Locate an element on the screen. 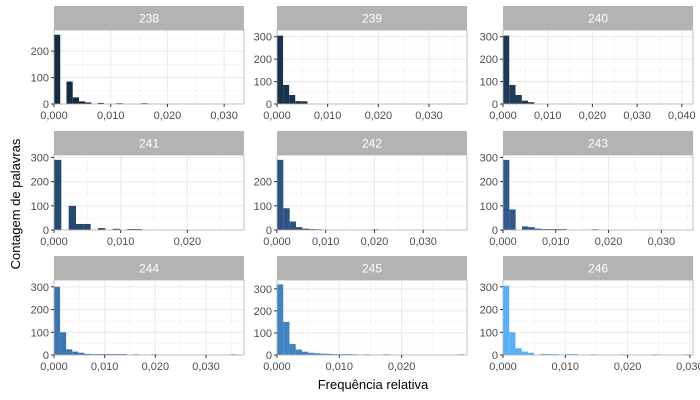 This screenshot has width=700, height=400. facet-panel: 243 0 100 200 300 0,000 0,010 0,020 0,030 is located at coordinates (587, 189).